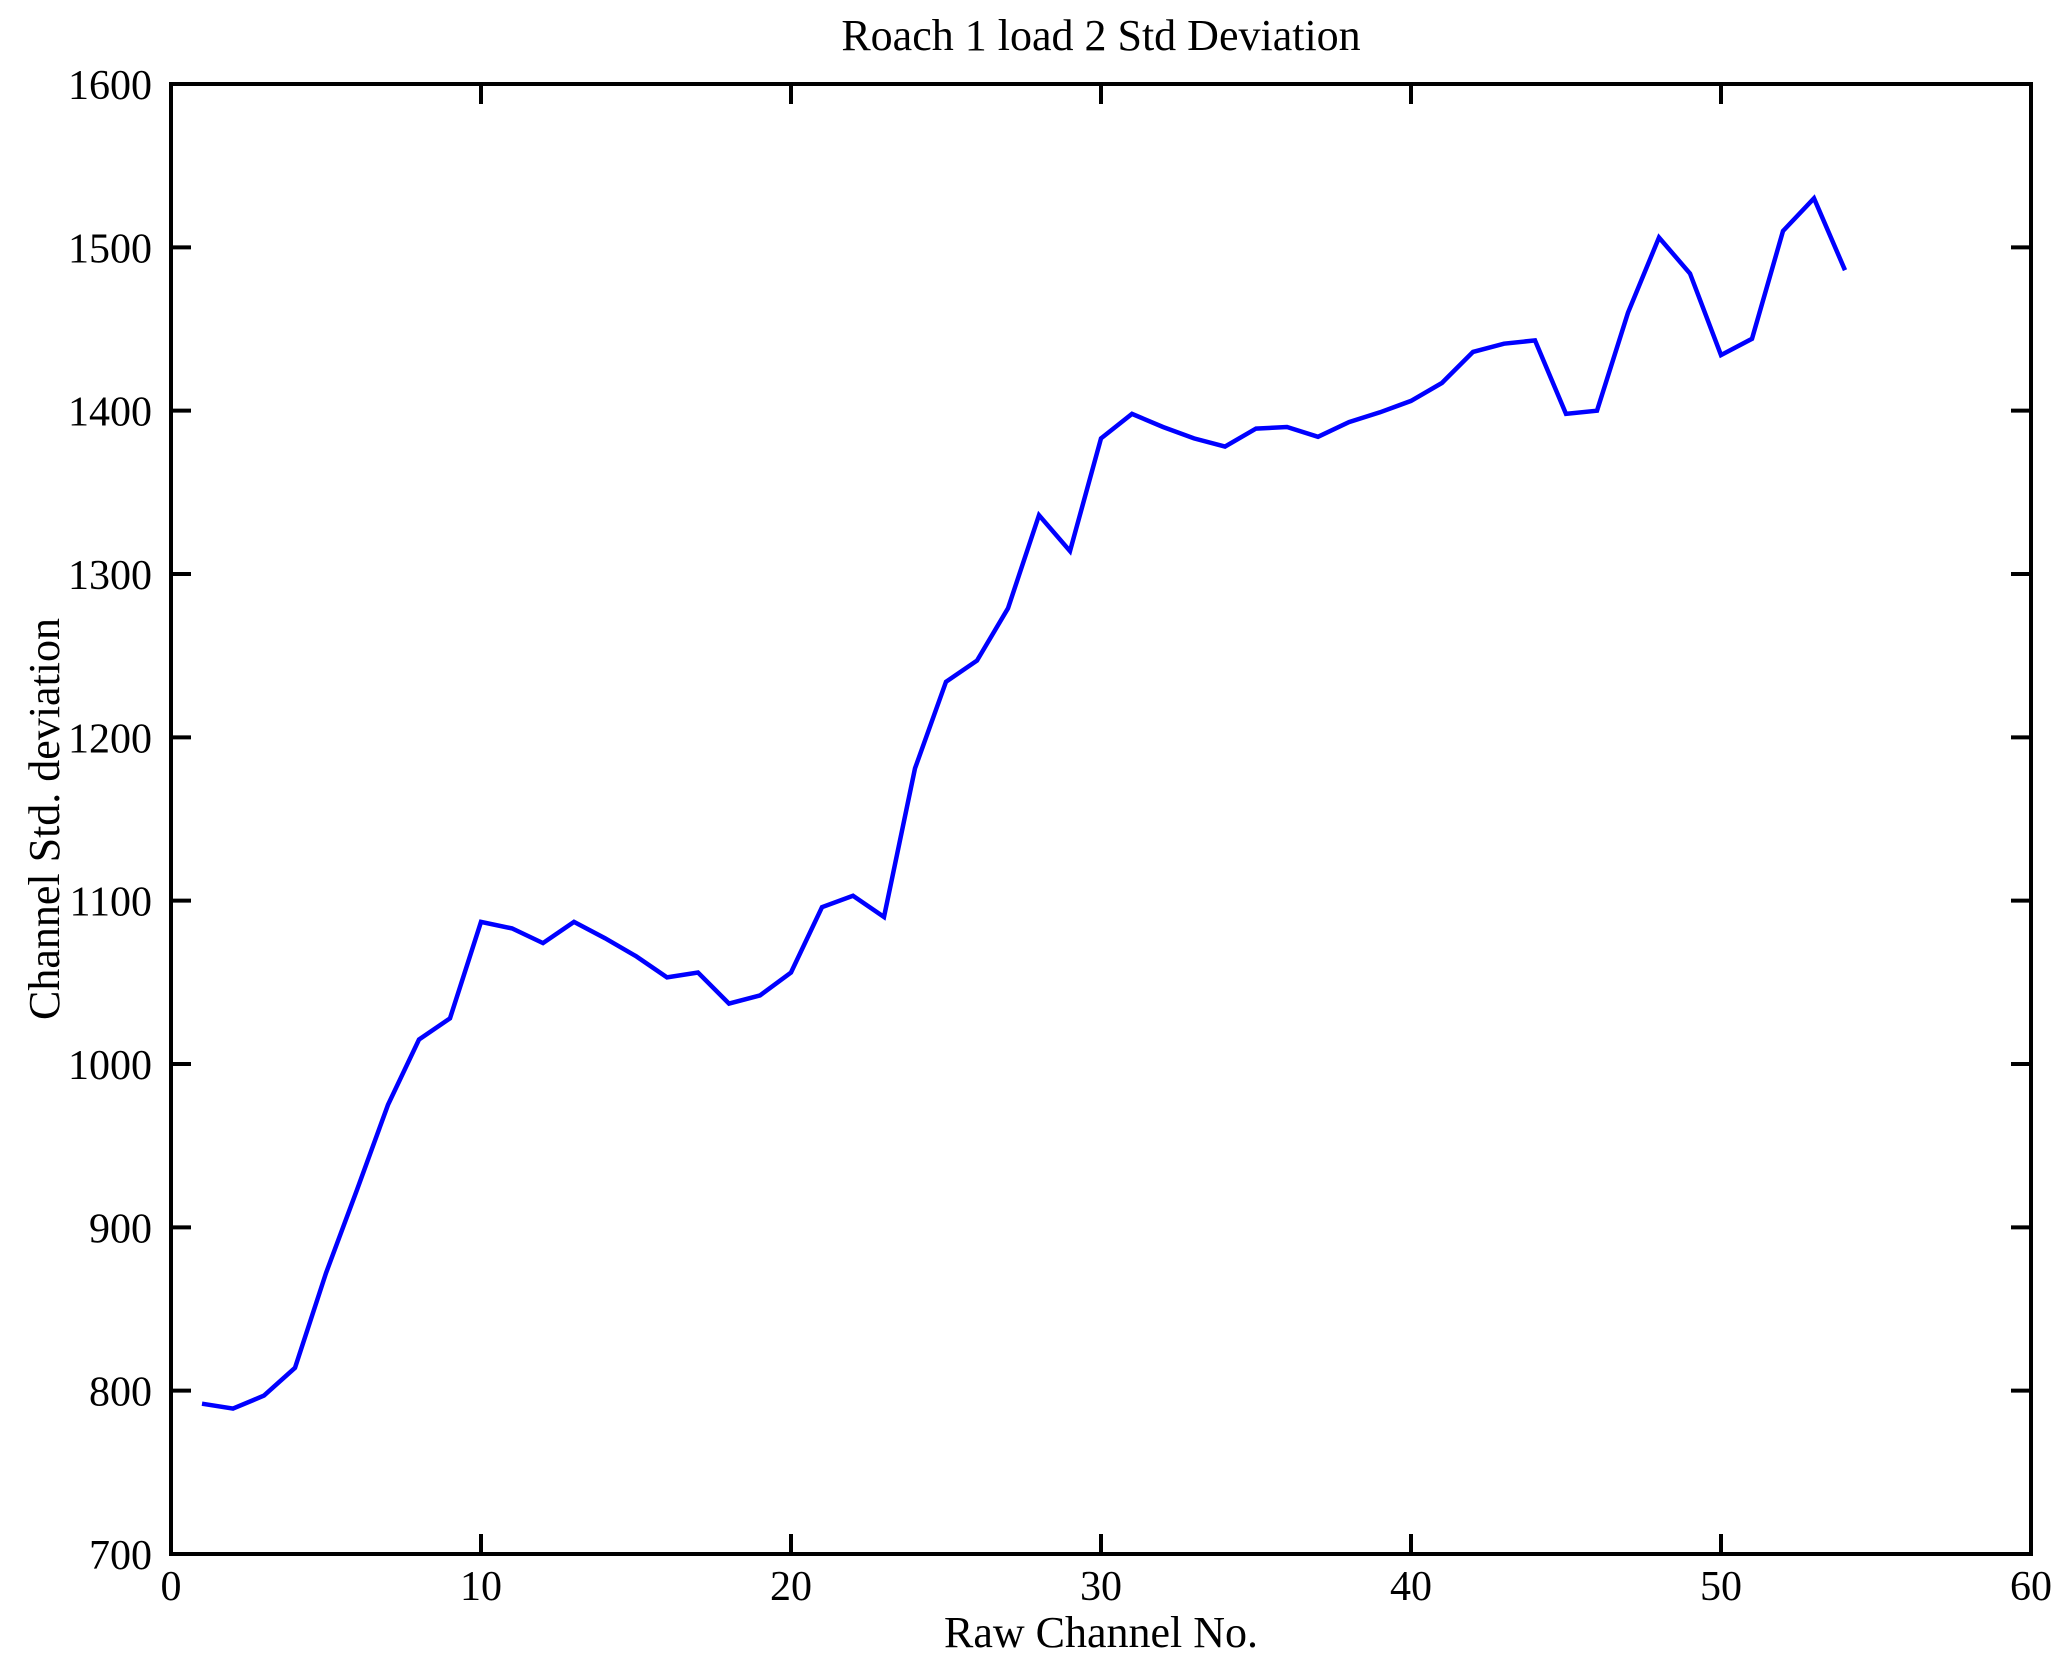 Image resolution: width=2067 pixels, height=1671 pixels. What do you see at coordinates (171, 1587) in the screenshot?
I see `x-tick-label: 0` at bounding box center [171, 1587].